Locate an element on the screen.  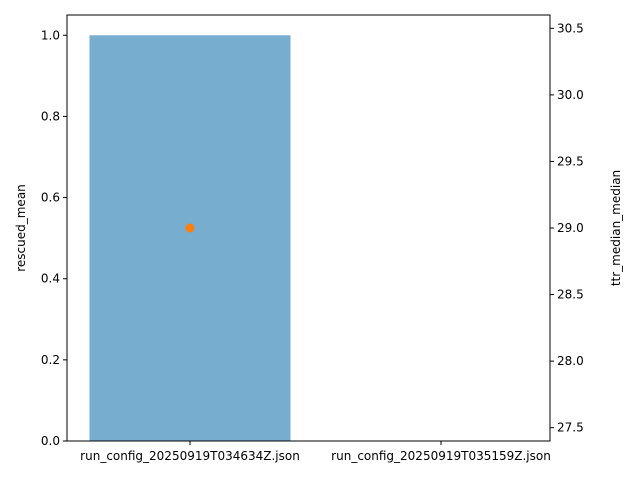
right-axis: 27.5 28.0 28.5 29.0 29.5 30.0 30.5 is located at coordinates (567, 228).